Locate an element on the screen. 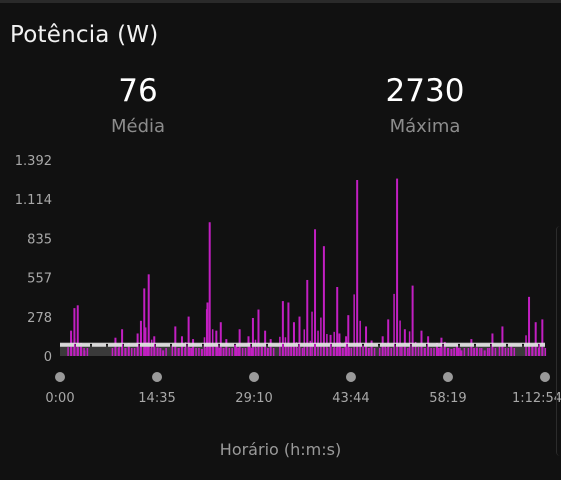  x-tick-label: 0:00 is located at coordinates (59, 398).